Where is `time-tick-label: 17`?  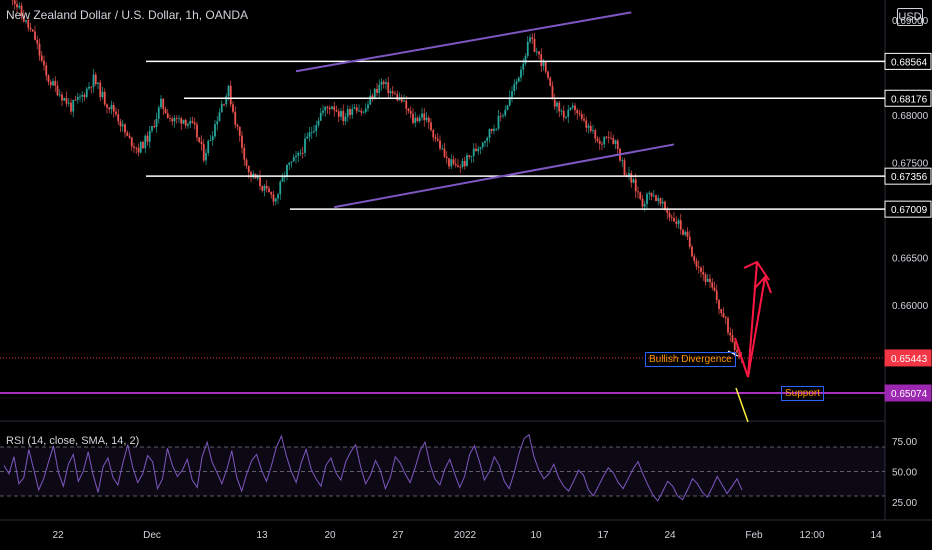 time-tick-label: 17 is located at coordinates (603, 535).